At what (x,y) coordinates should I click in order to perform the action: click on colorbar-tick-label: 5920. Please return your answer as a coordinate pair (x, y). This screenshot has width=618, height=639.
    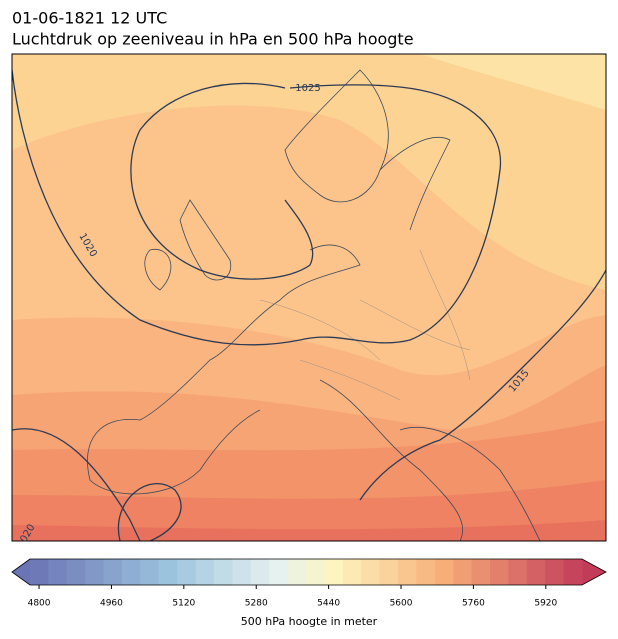
    Looking at the image, I should click on (545, 604).